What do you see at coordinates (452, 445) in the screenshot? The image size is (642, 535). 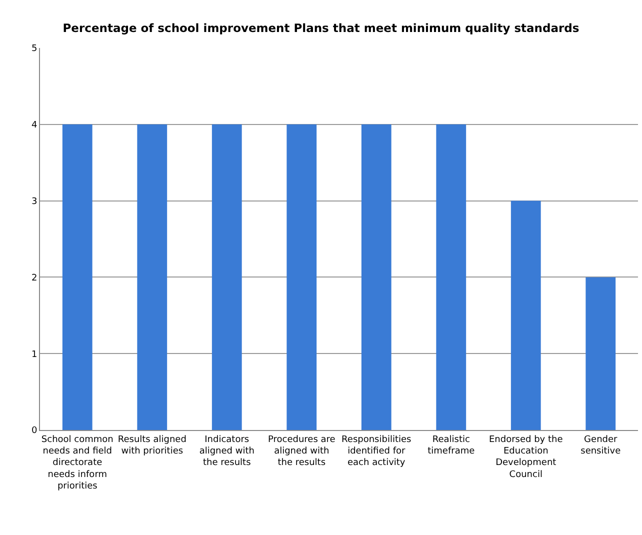 I see `x-tick-label: Realistic timeframe` at bounding box center [452, 445].